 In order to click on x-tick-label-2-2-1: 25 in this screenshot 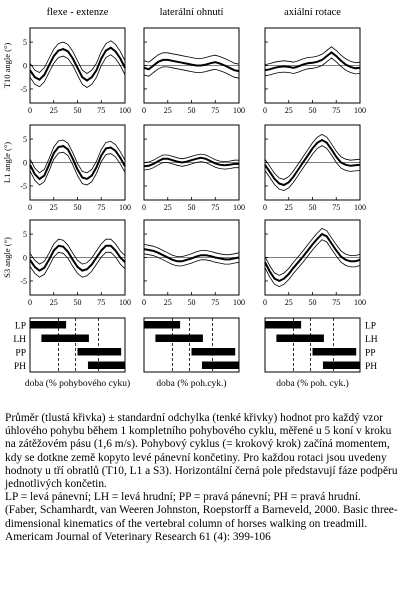, I will do `click(289, 302)`.